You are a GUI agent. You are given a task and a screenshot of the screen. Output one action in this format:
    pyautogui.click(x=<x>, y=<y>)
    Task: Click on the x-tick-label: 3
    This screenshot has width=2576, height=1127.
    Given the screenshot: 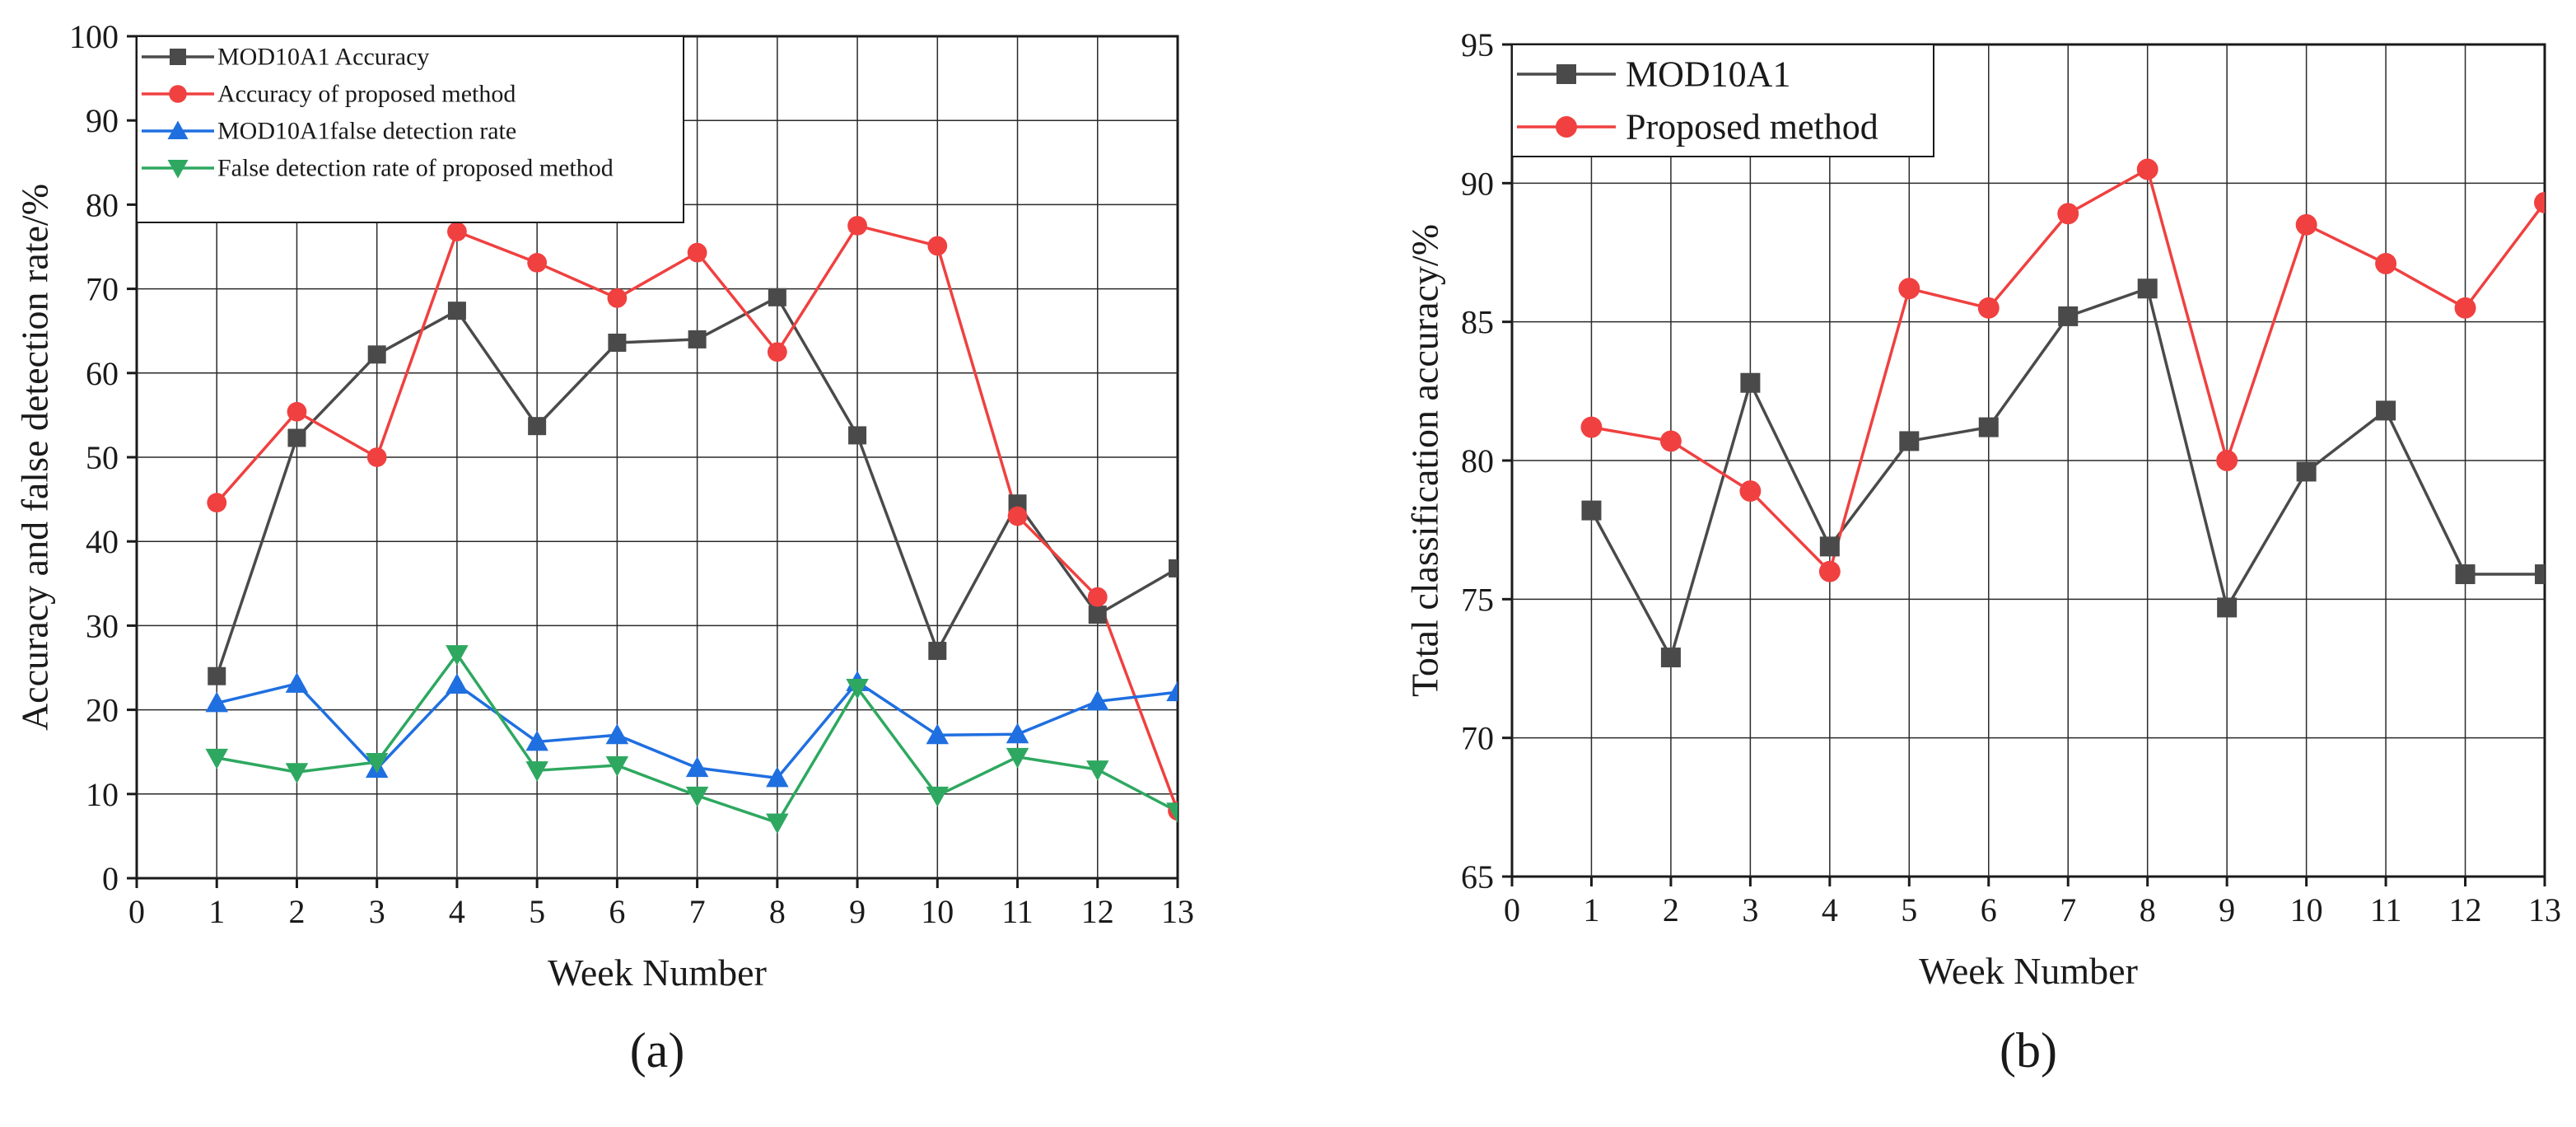 What is the action you would take?
    pyautogui.click(x=377, y=911)
    